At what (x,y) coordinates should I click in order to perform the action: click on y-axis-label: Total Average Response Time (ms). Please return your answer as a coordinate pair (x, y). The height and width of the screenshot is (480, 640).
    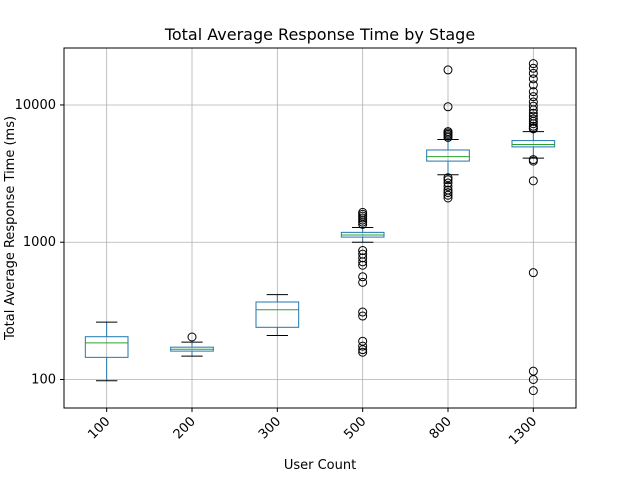
    Looking at the image, I should click on (10, 228).